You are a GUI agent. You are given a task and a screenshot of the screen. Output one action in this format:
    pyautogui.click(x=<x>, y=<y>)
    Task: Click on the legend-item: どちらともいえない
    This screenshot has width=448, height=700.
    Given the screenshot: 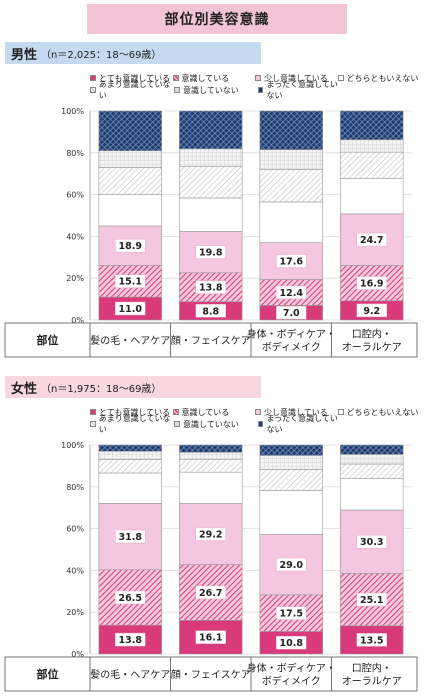 What is the action you would take?
    pyautogui.click(x=379, y=412)
    